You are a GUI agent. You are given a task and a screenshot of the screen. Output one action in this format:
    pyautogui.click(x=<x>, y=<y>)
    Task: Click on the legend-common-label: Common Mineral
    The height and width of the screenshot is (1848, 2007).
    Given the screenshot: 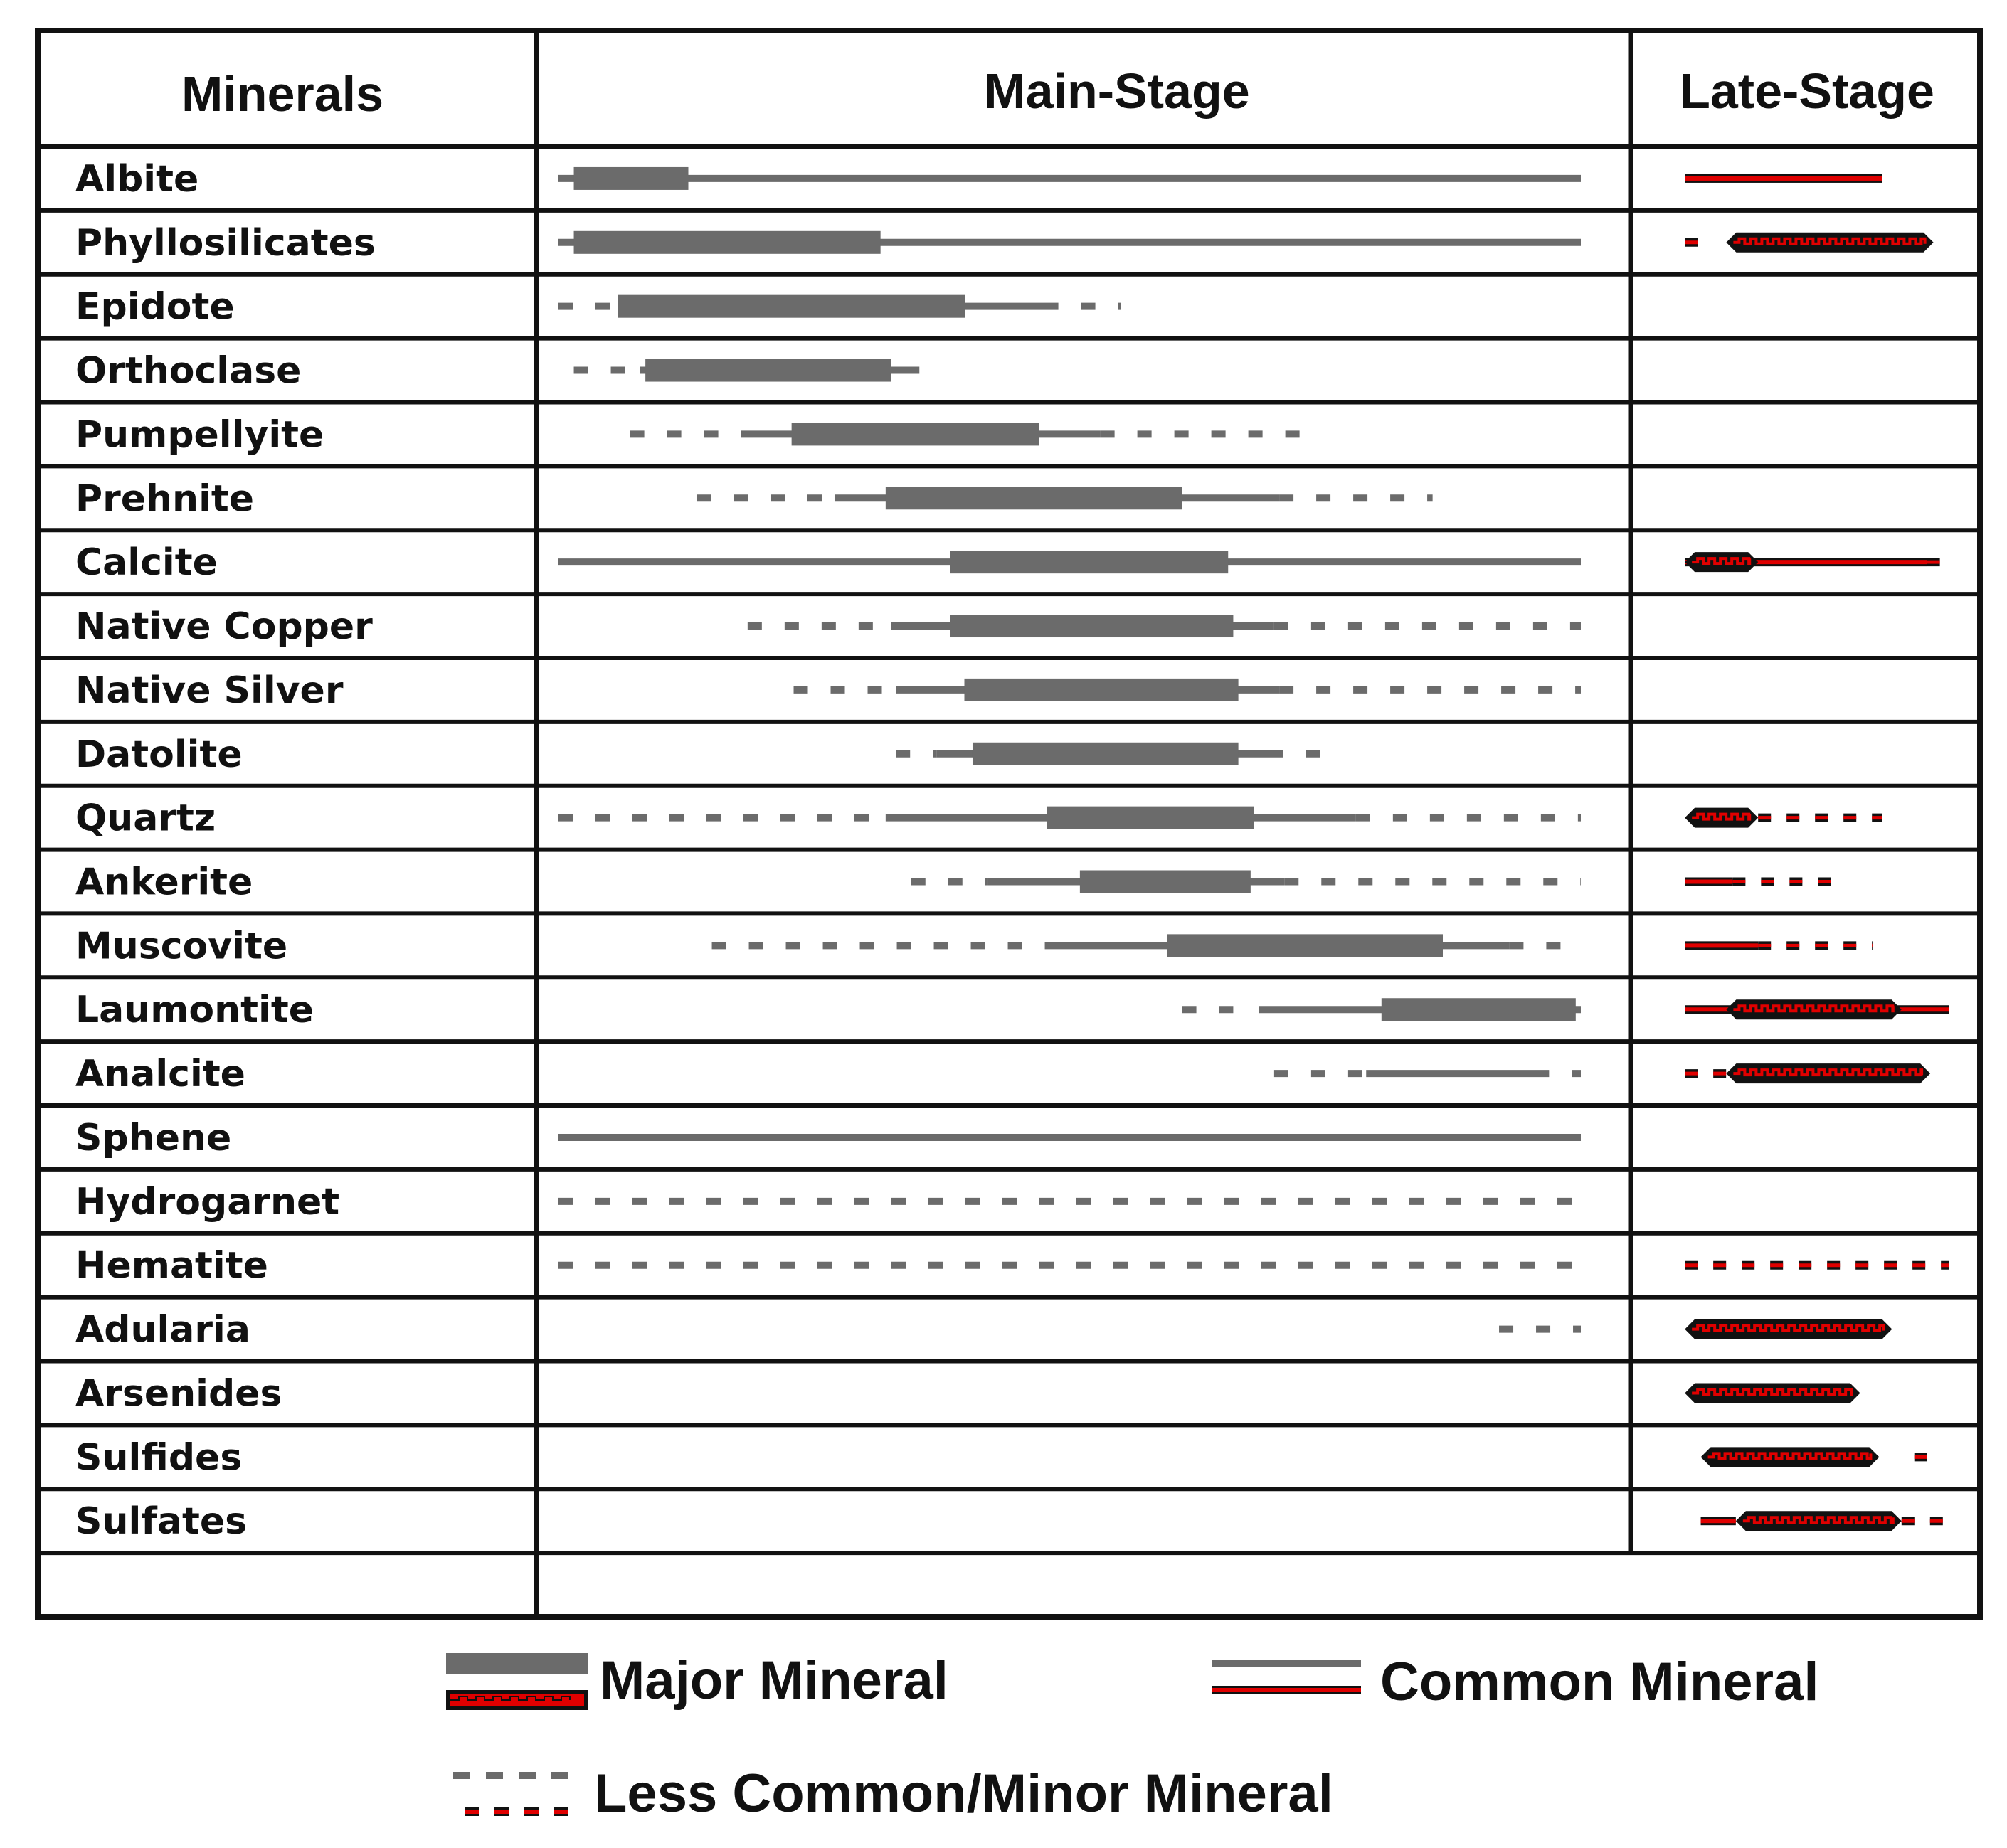 What is the action you would take?
    pyautogui.click(x=1599, y=1682)
    